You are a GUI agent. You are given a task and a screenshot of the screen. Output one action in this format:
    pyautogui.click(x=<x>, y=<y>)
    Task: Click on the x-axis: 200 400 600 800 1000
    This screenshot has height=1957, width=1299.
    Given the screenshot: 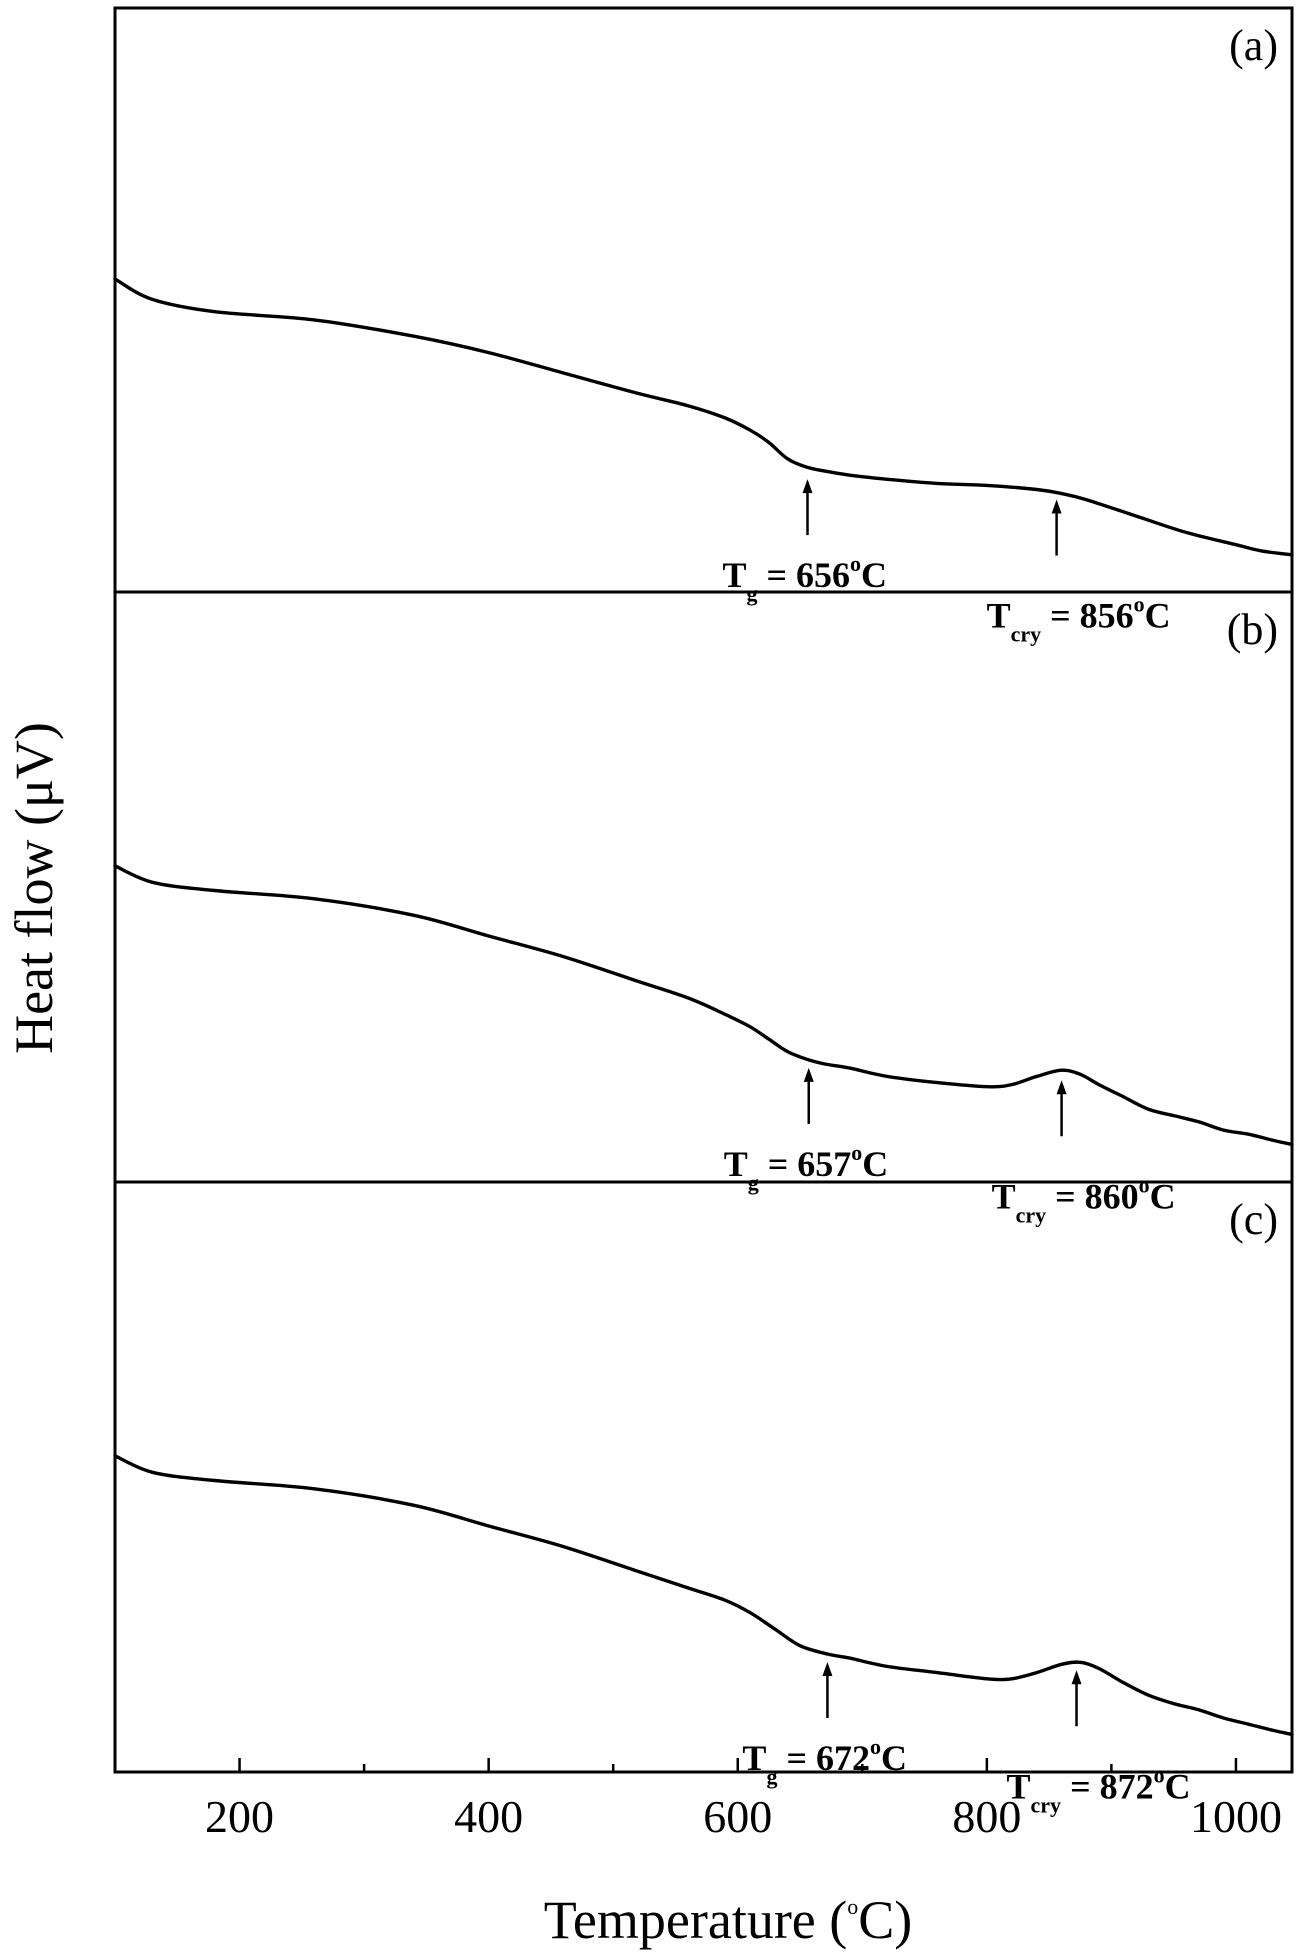 What is the action you would take?
    pyautogui.click(x=743, y=1800)
    